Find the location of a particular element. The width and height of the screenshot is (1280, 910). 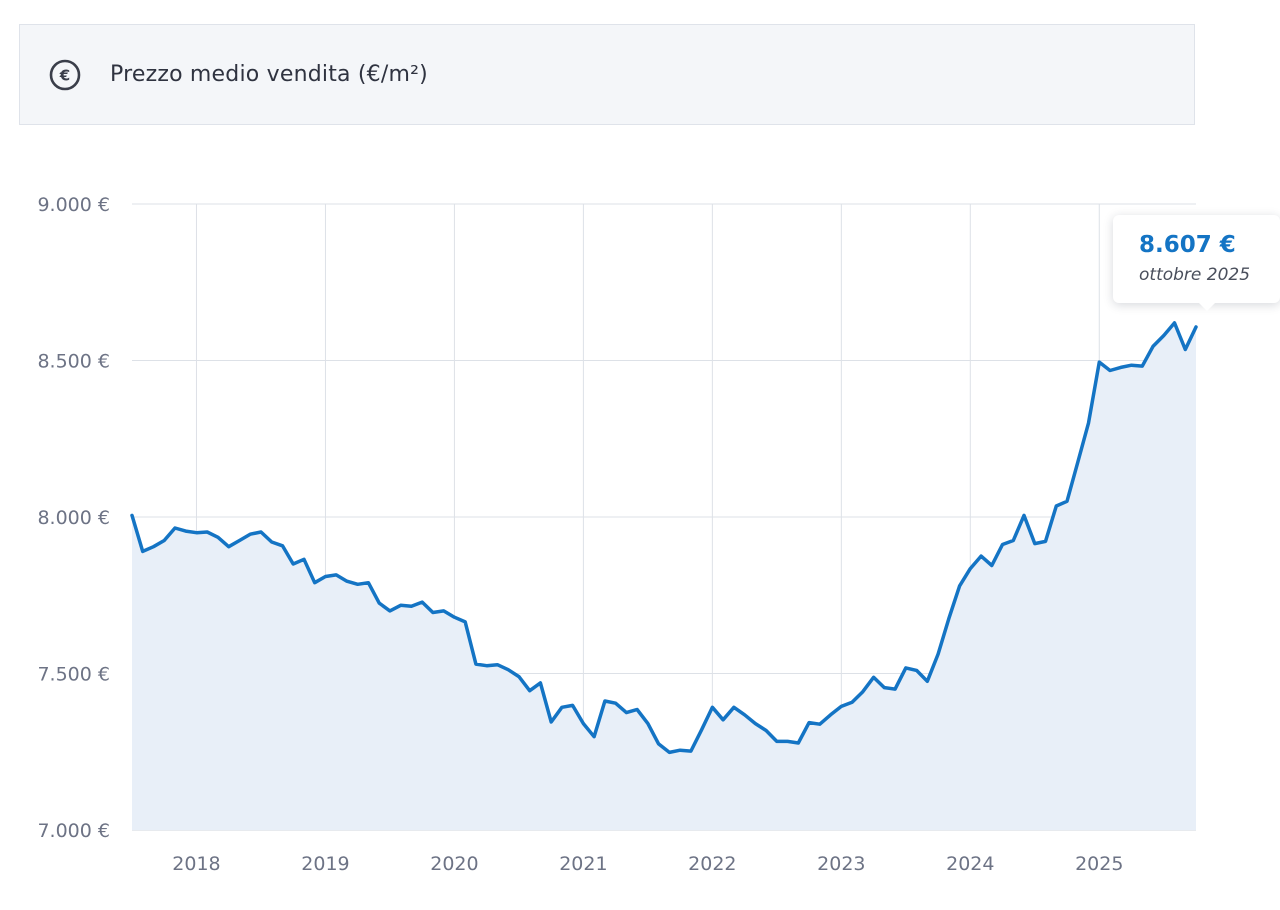

x-tick-label: 2023 is located at coordinates (841, 864).